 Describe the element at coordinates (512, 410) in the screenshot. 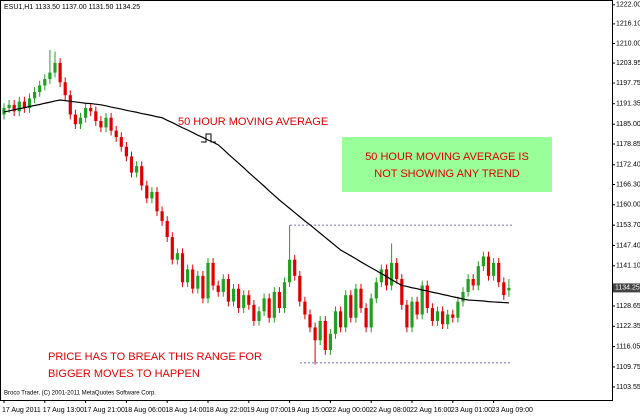

I see `x-tick-label: 23 Aug 09:00` at that location.